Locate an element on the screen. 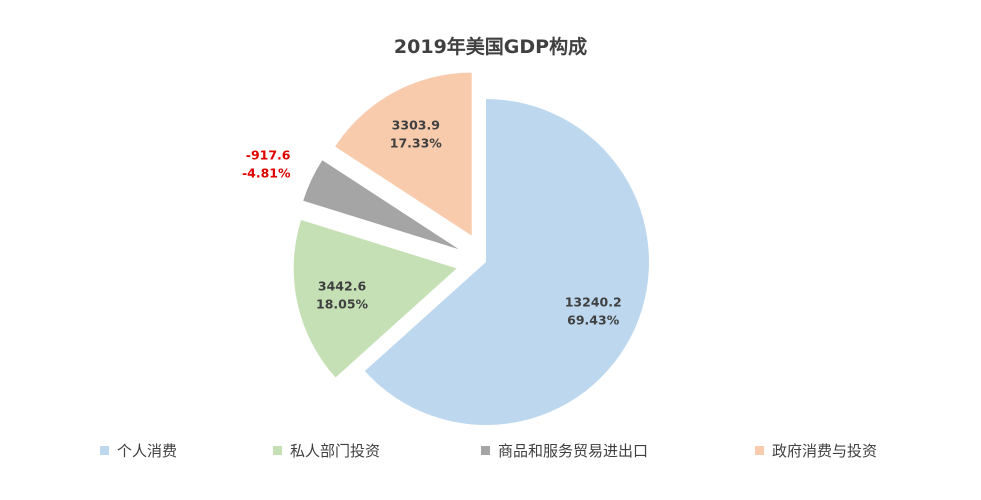  pie-slice-private-investment is located at coordinates (375, 298).